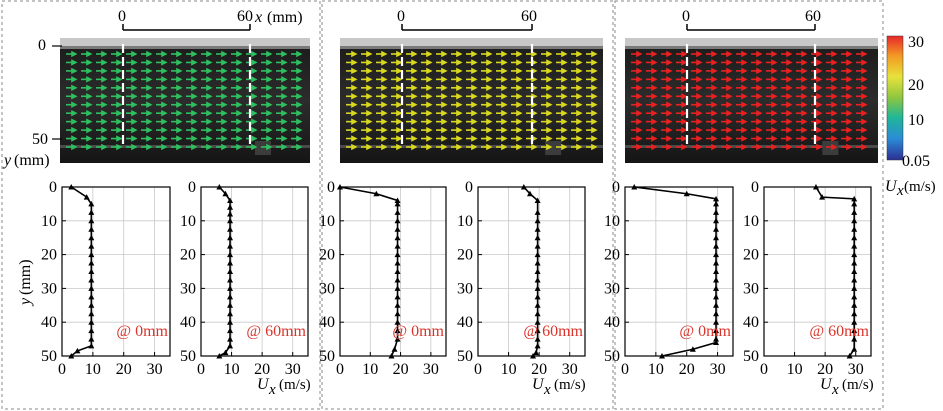 This screenshot has width=943, height=411. Describe the element at coordinates (201, 369) in the screenshot. I see `x-tick-label: 0` at that location.